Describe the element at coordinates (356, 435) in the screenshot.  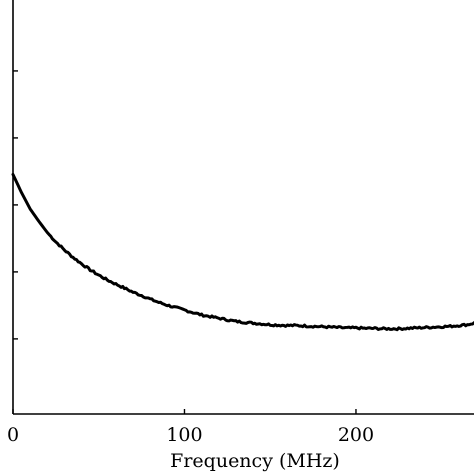
I see `x-tick-label-2: 200` at that location.